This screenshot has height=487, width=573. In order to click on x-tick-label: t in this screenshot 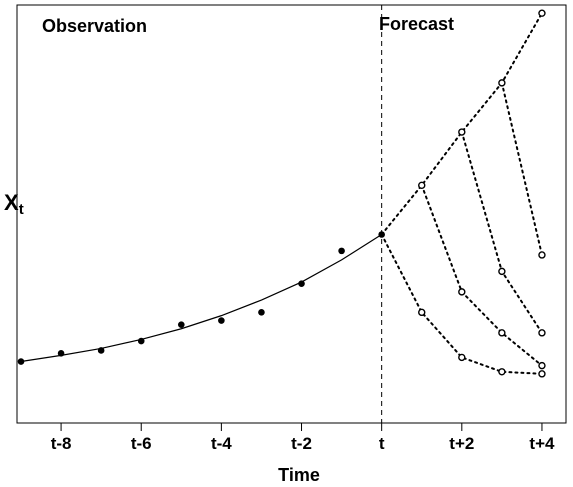, I will do `click(382, 443)`.